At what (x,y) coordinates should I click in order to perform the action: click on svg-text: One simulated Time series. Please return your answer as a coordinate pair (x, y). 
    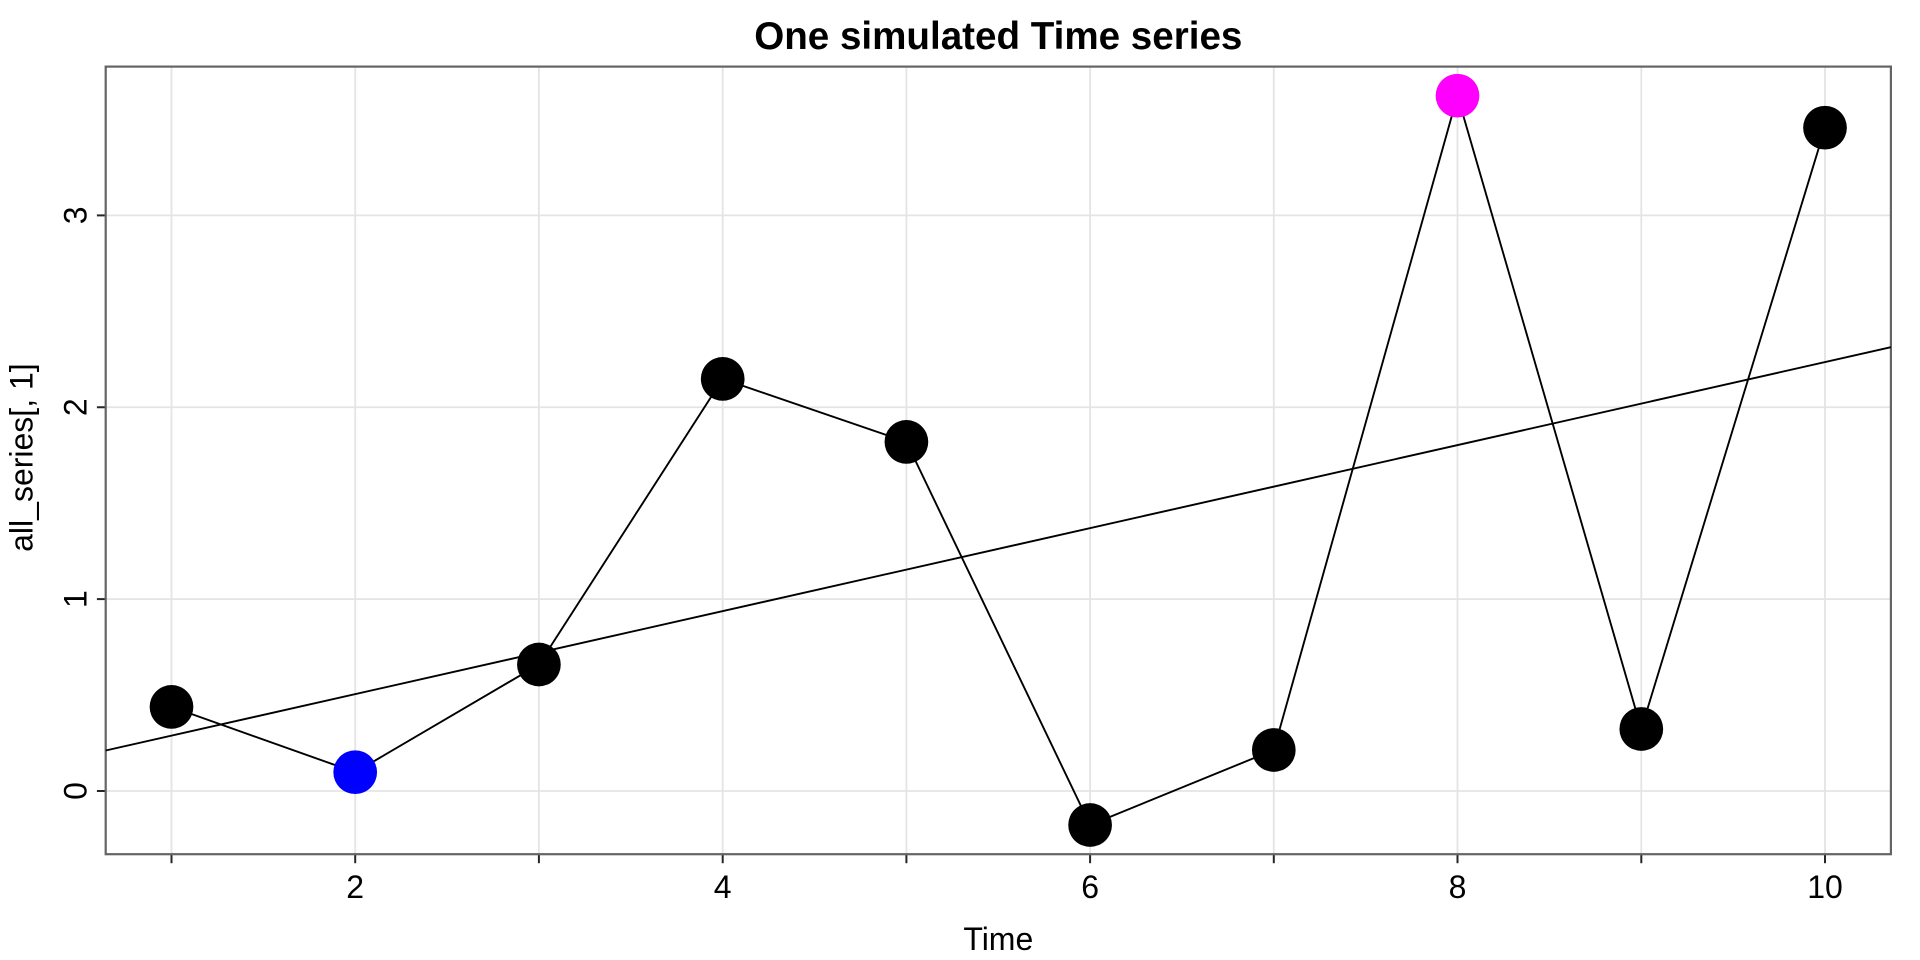
    Looking at the image, I should click on (998, 36).